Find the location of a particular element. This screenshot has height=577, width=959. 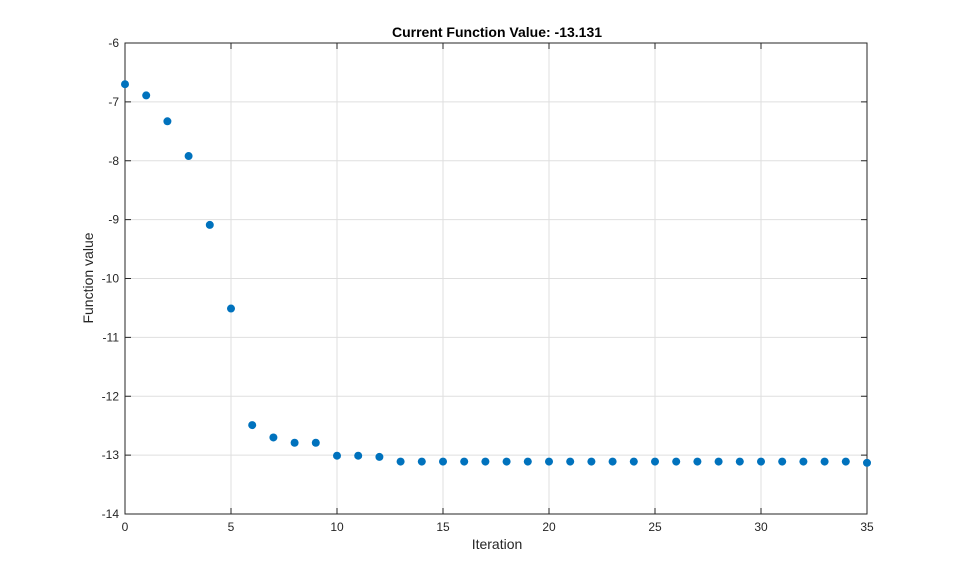

y-tick-label: -12 is located at coordinates (111, 396).